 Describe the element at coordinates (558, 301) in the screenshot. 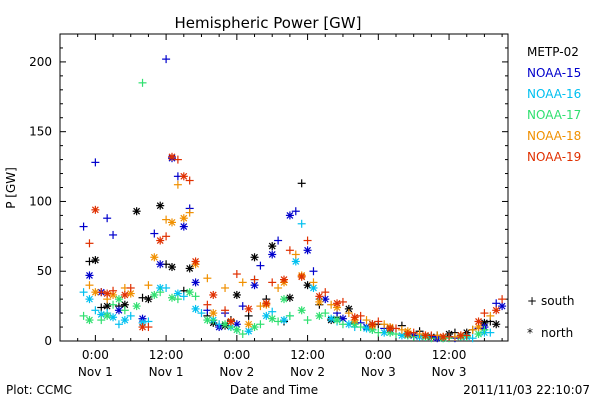

I see `symbol-legend-label: south` at that location.